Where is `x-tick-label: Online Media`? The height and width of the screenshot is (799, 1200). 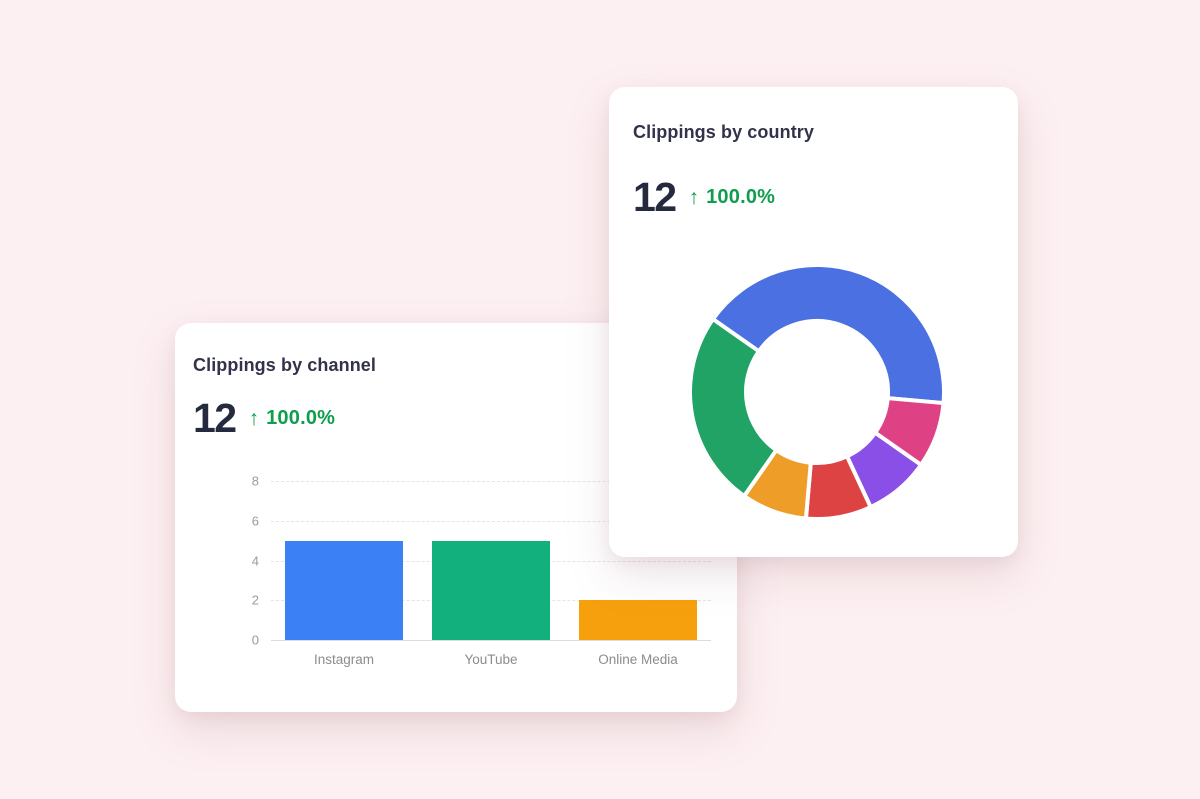 x-tick-label: Online Media is located at coordinates (638, 659).